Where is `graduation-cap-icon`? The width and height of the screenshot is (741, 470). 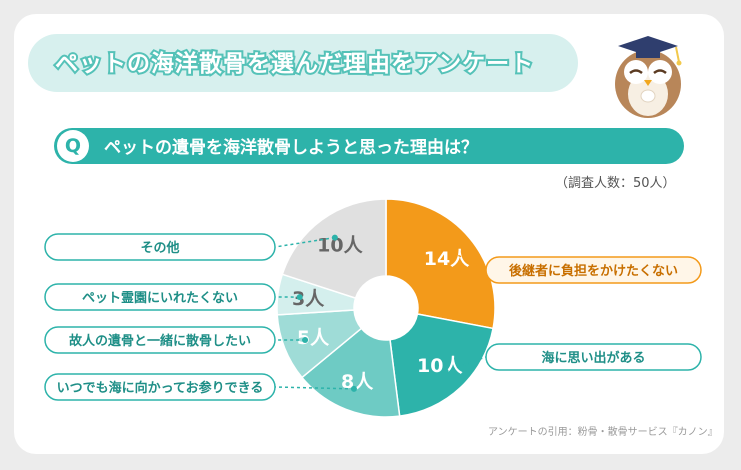
graduation-cap-icon is located at coordinates (650, 51).